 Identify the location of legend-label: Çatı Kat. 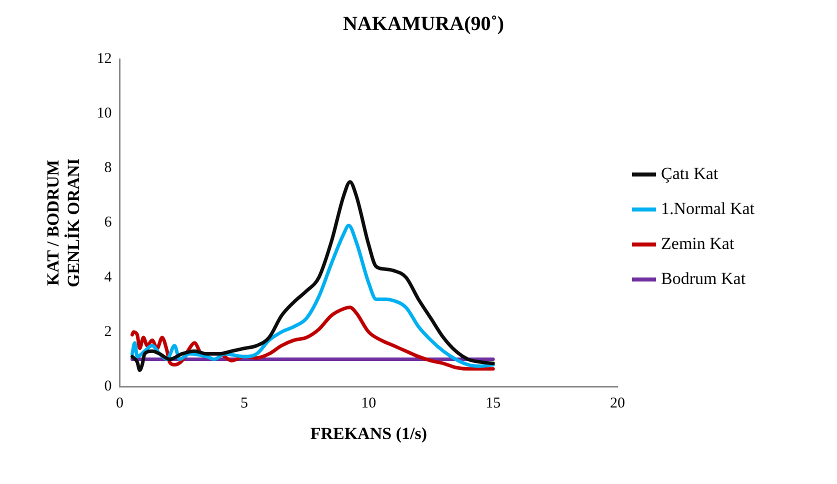
(711, 173).